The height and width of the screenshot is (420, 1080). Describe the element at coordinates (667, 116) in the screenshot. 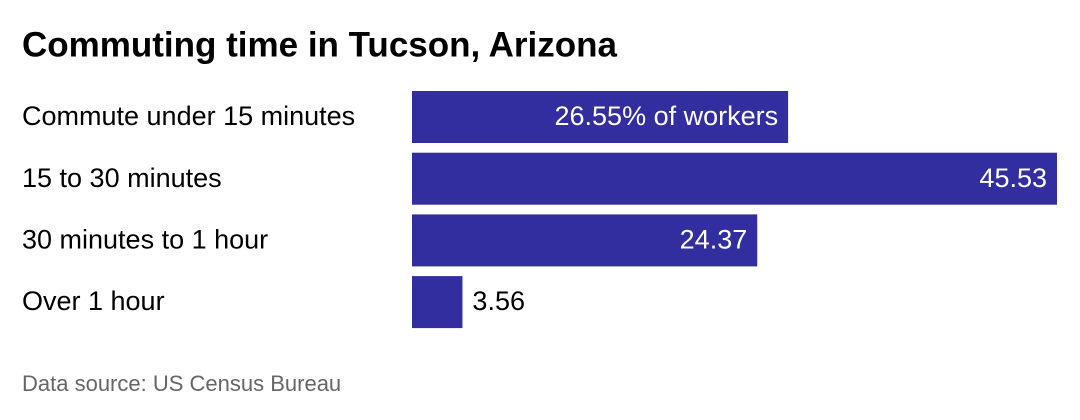

I see `value-label: 26.55% of workers` at that location.